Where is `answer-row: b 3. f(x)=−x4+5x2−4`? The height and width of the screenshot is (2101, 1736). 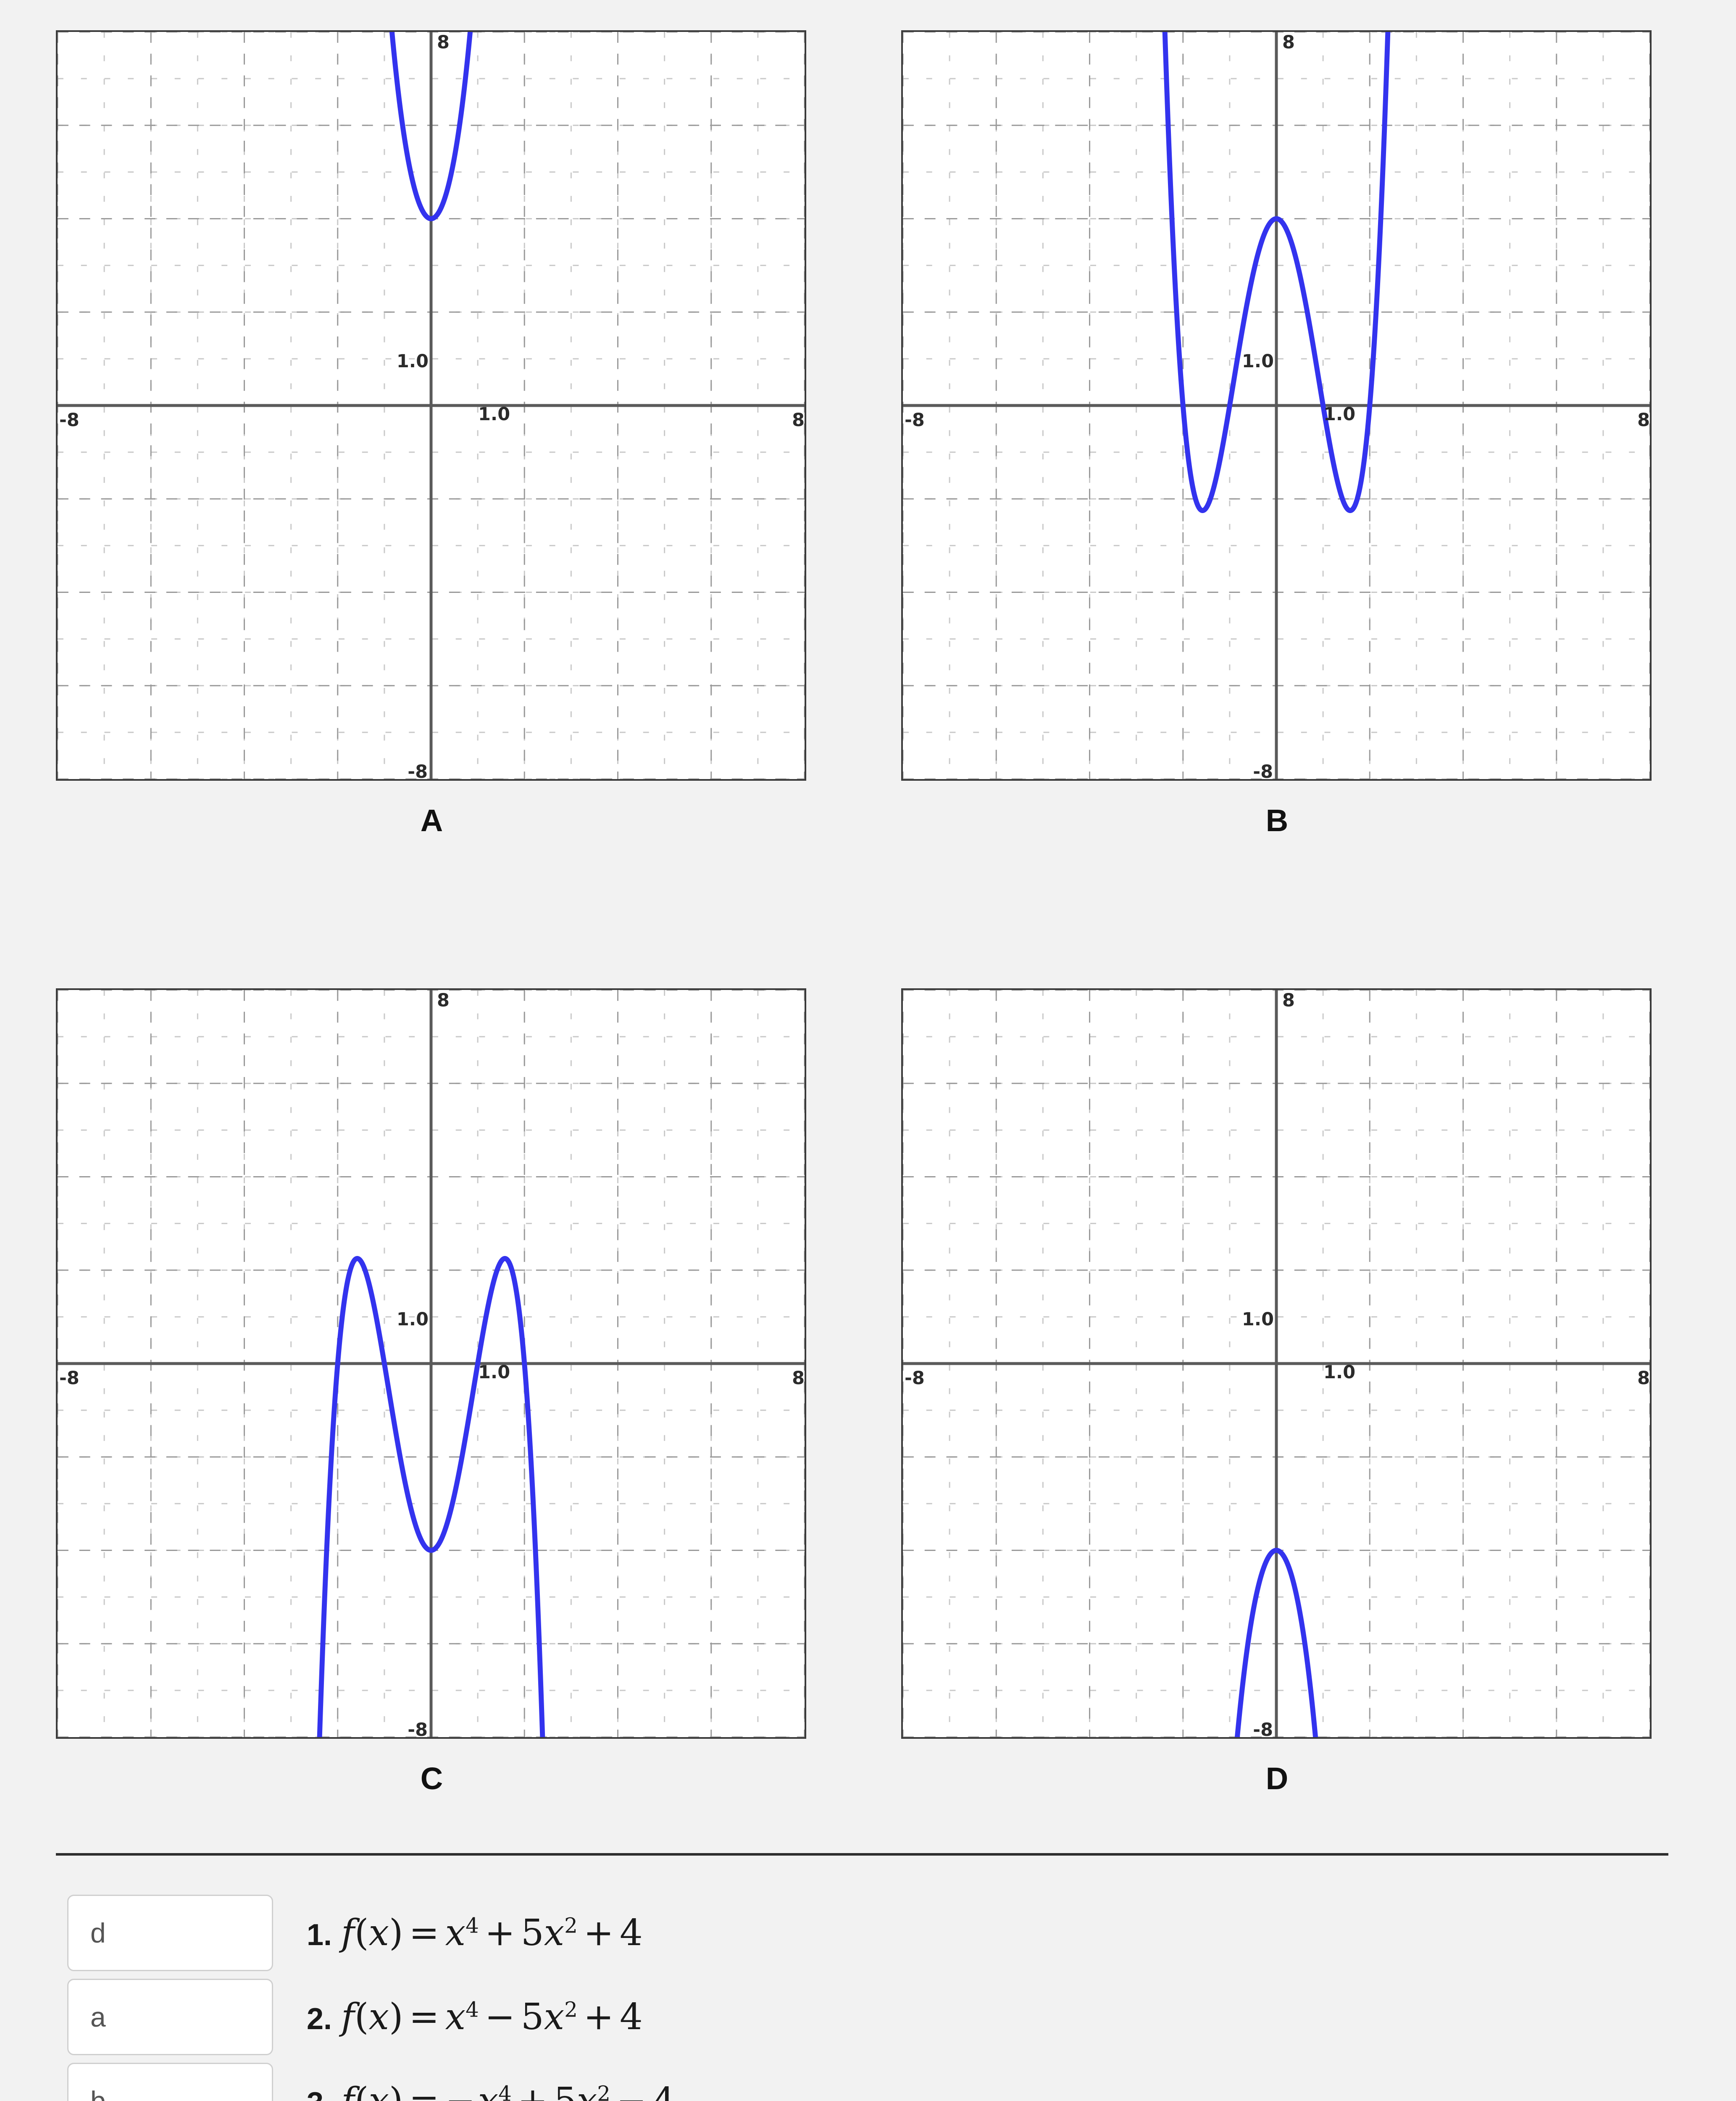 answer-row: b 3. f(x)=−x4+5x2−4 is located at coordinates (868, 2080).